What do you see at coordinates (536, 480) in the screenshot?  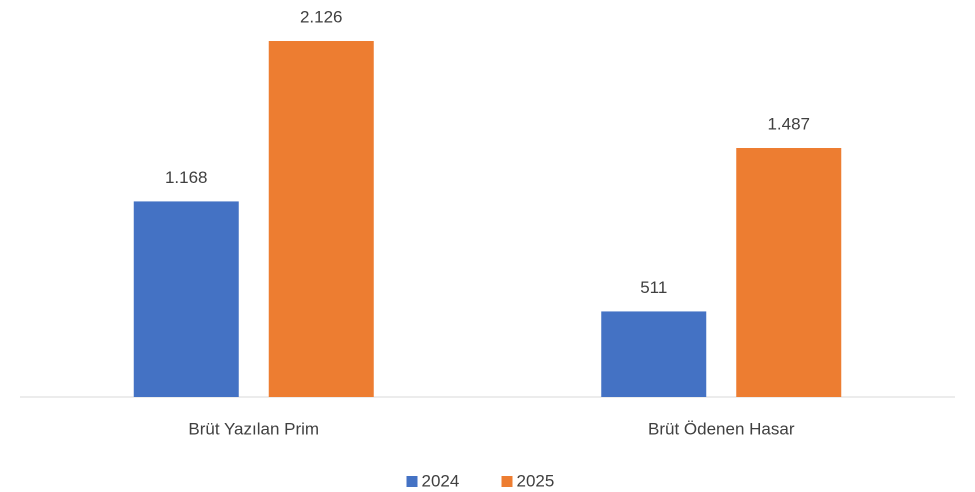 I see `legend-label: 2025` at bounding box center [536, 480].